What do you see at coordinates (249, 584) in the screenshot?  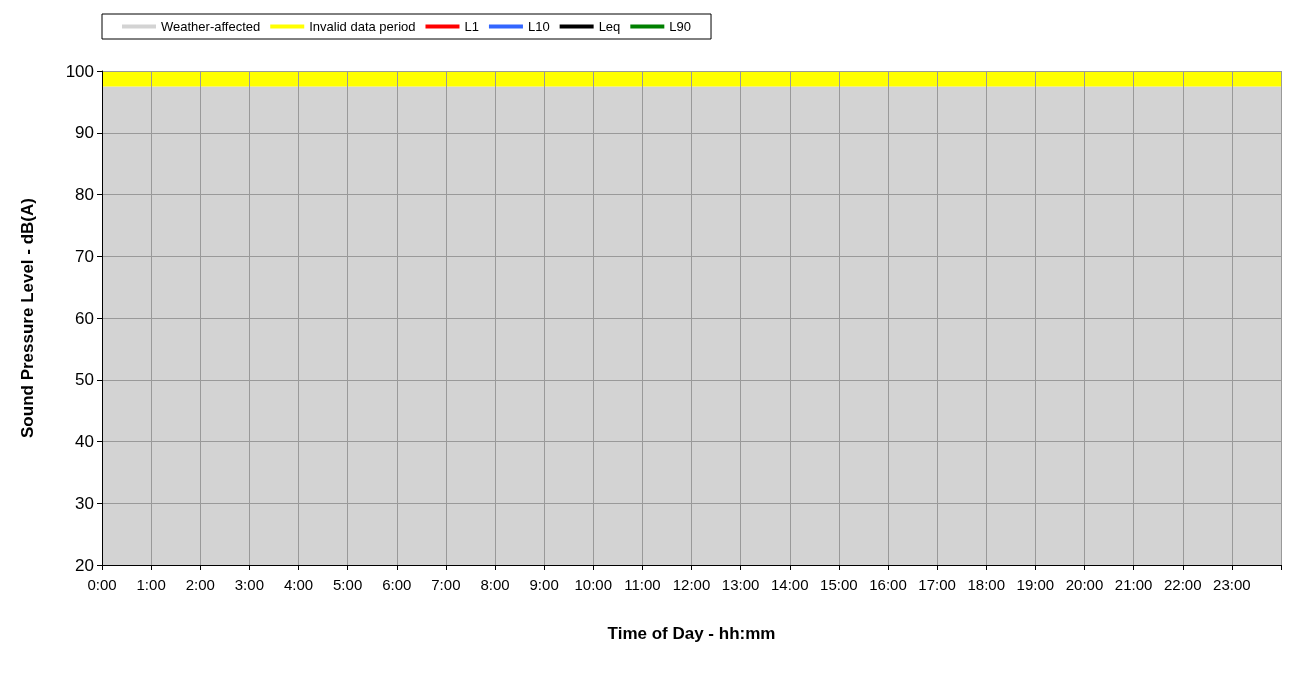 I see `x-tick-label: 3:00` at bounding box center [249, 584].